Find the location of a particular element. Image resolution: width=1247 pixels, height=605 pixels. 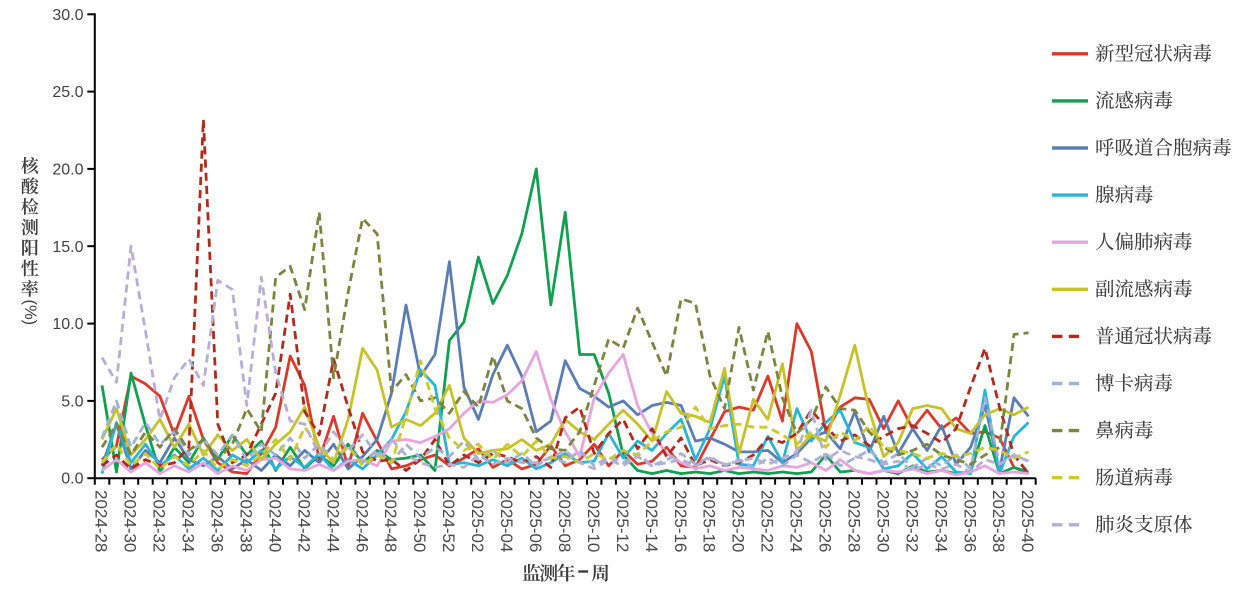

svg-text: 2024-28 is located at coordinates (101, 521).